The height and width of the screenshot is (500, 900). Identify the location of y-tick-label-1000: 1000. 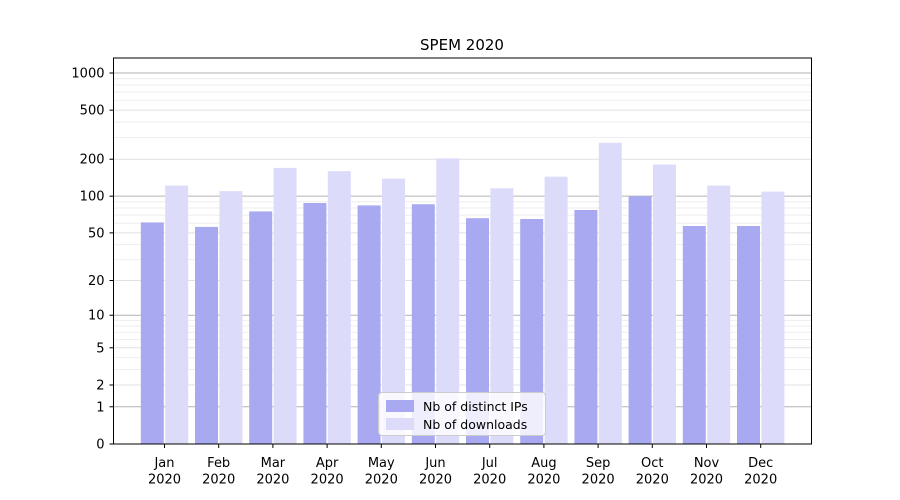
(87, 74).